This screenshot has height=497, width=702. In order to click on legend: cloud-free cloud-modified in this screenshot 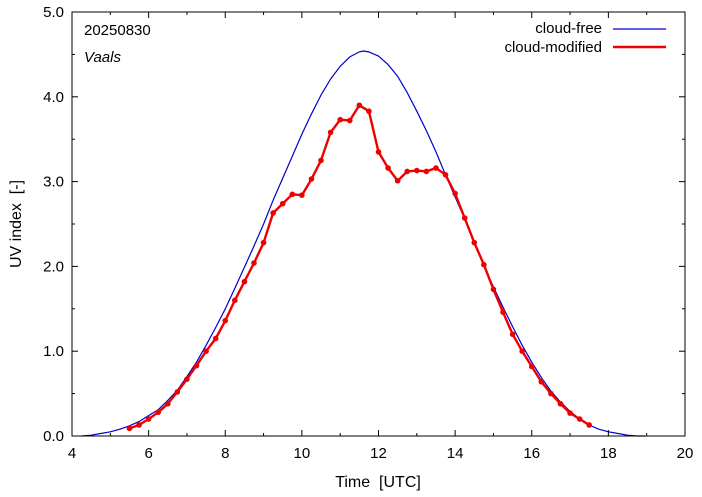, I will do `click(585, 38)`.